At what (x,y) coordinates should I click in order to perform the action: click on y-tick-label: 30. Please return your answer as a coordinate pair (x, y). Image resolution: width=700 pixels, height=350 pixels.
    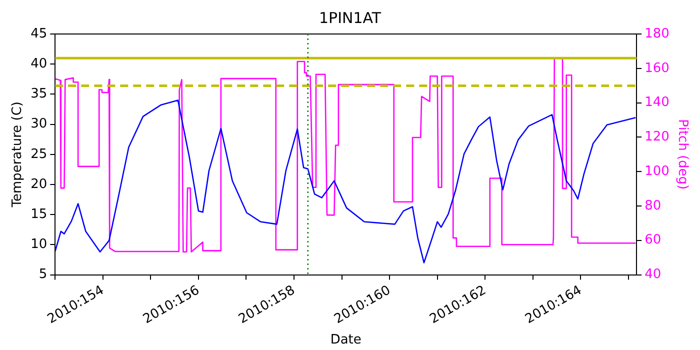
    Looking at the image, I should click on (39, 124).